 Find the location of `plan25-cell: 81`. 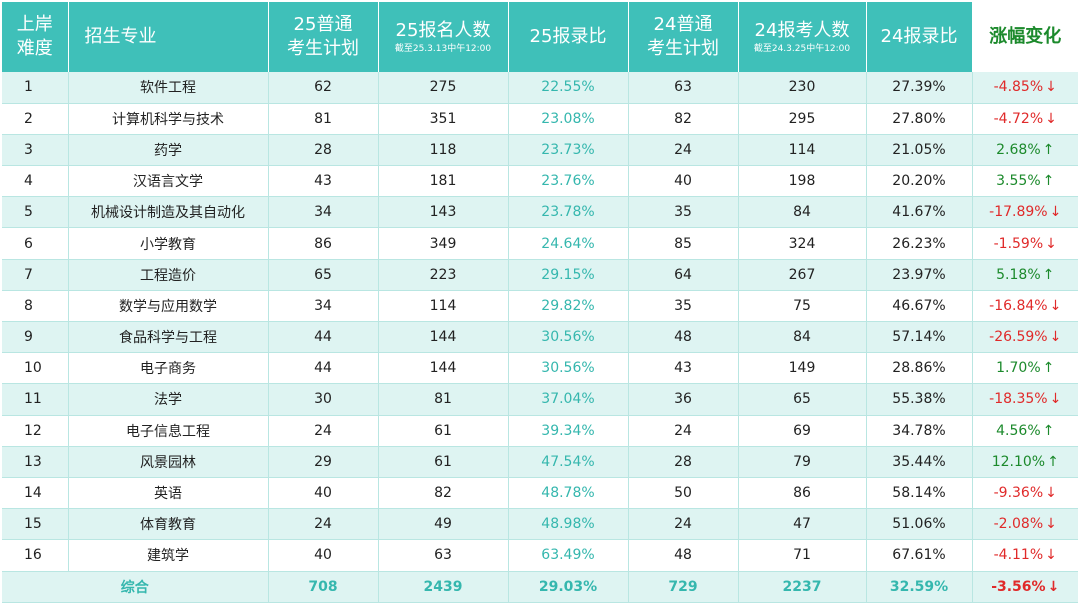

plan25-cell: 81 is located at coordinates (323, 119).